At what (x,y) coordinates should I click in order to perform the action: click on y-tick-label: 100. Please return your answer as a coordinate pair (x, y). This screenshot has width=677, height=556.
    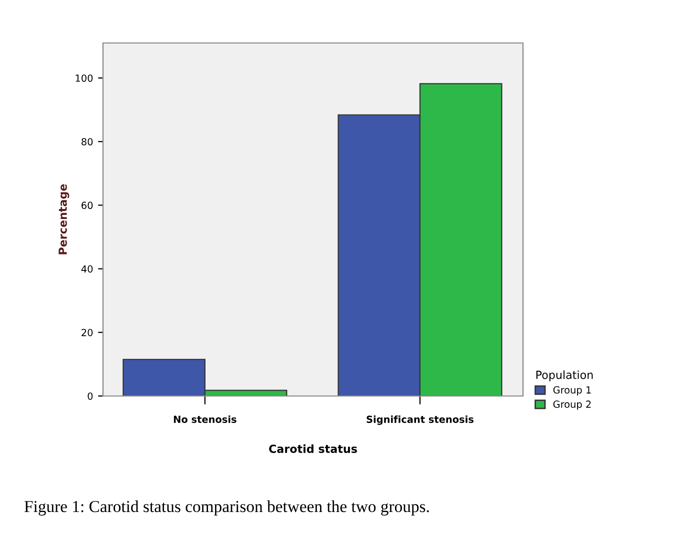
    Looking at the image, I should click on (84, 78).